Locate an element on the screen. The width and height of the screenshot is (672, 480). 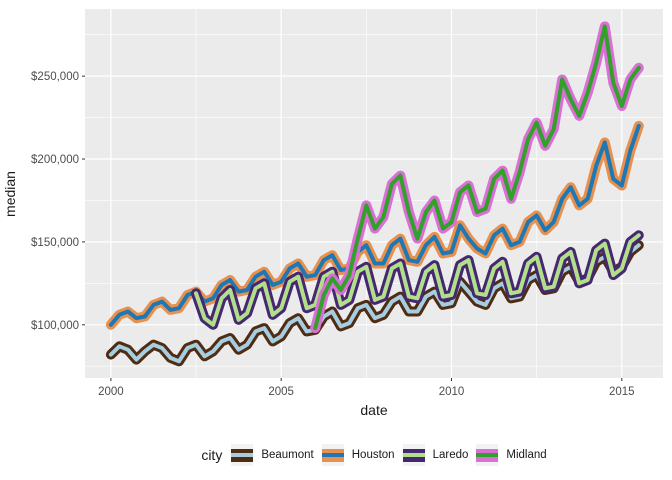
x-tick-label: 2005 is located at coordinates (281, 392).